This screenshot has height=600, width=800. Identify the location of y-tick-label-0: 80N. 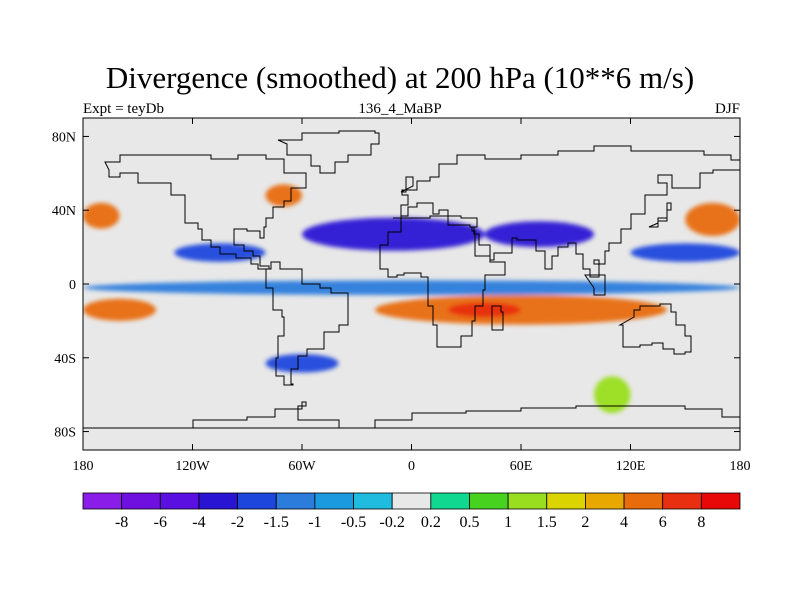
(64, 137).